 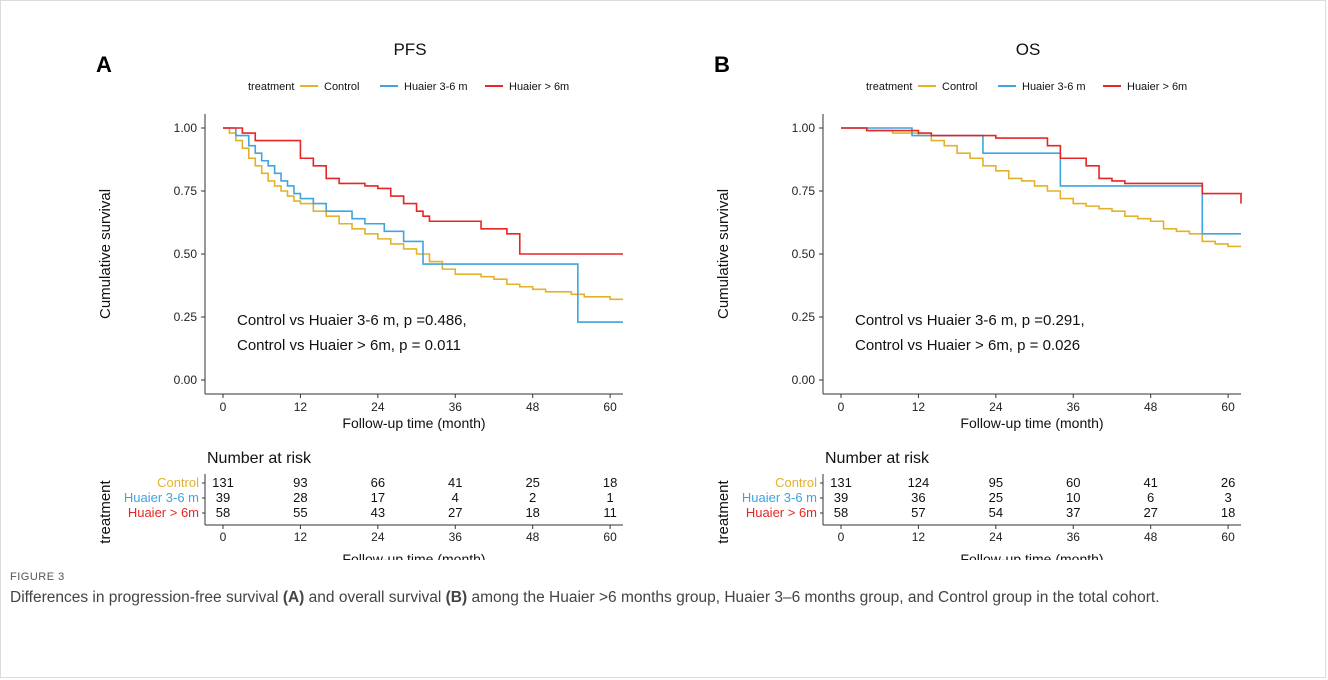 What do you see at coordinates (378, 497) in the screenshot?
I see `risk-count: 17` at bounding box center [378, 497].